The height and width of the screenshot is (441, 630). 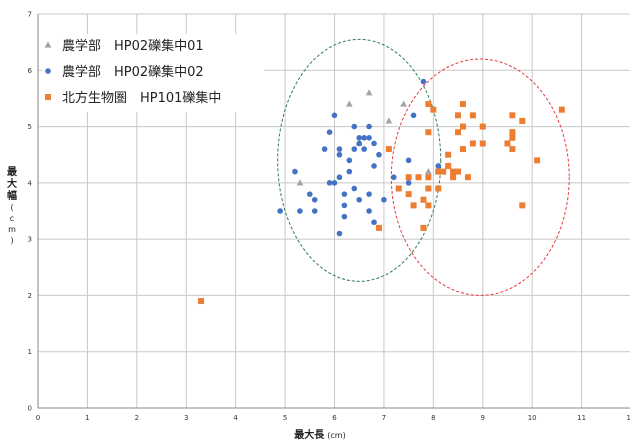 I want to click on legend-entry-label: 北方生物圏 HP101礫集中, so click(x=141, y=98).